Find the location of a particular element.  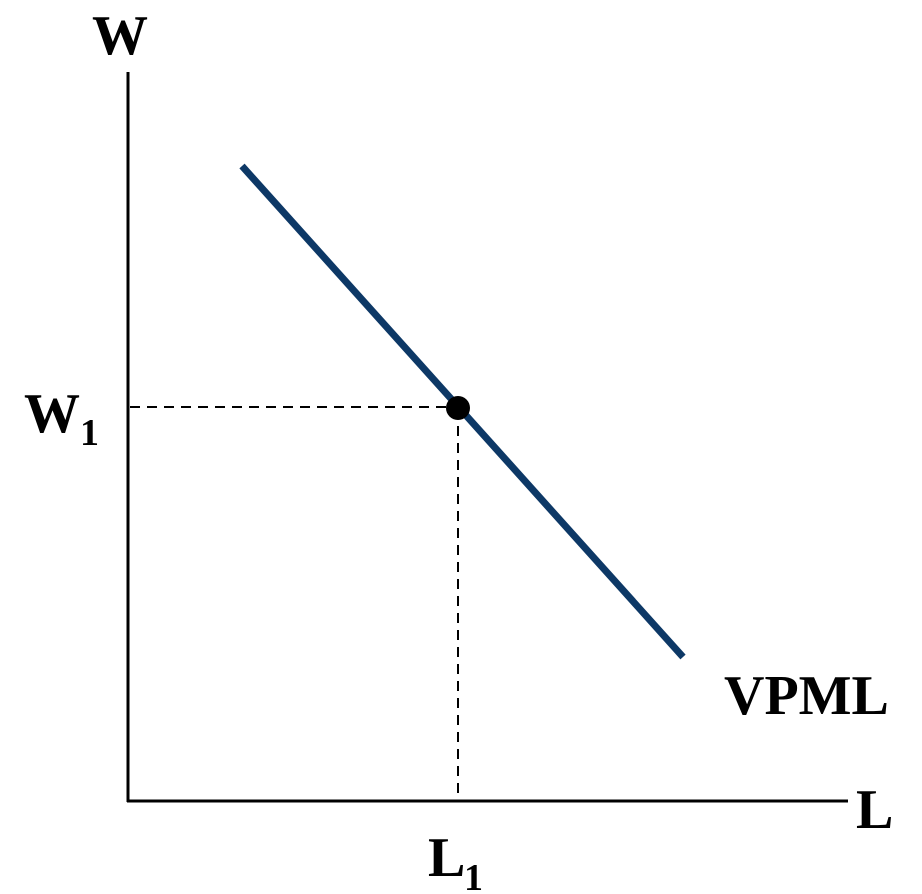

curve-label: VPML is located at coordinates (806, 696).